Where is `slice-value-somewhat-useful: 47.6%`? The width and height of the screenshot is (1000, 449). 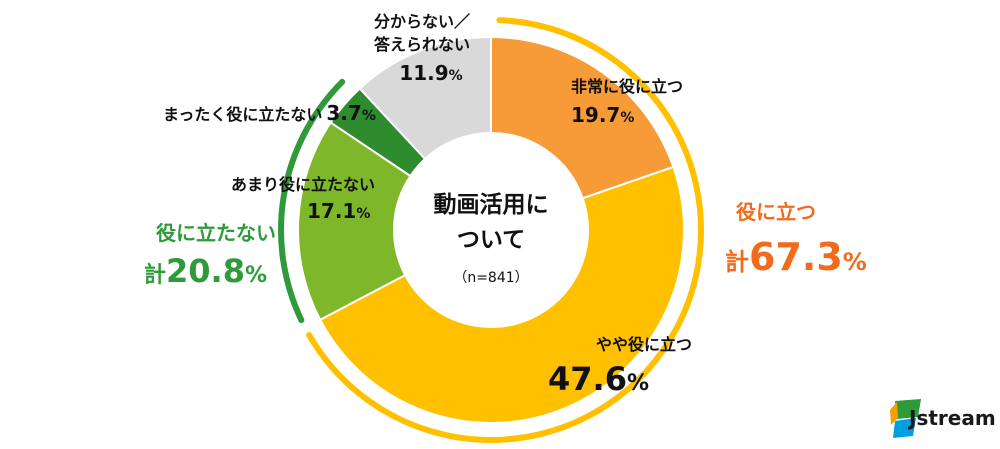 slice-value-somewhat-useful: 47.6% is located at coordinates (598, 379).